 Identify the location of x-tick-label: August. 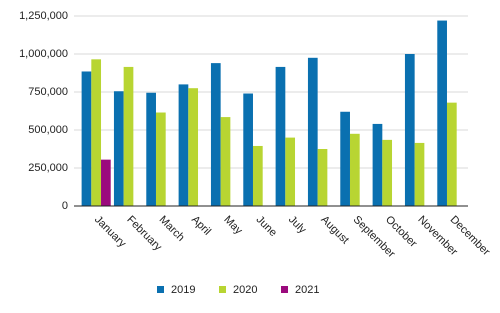
(334, 230).